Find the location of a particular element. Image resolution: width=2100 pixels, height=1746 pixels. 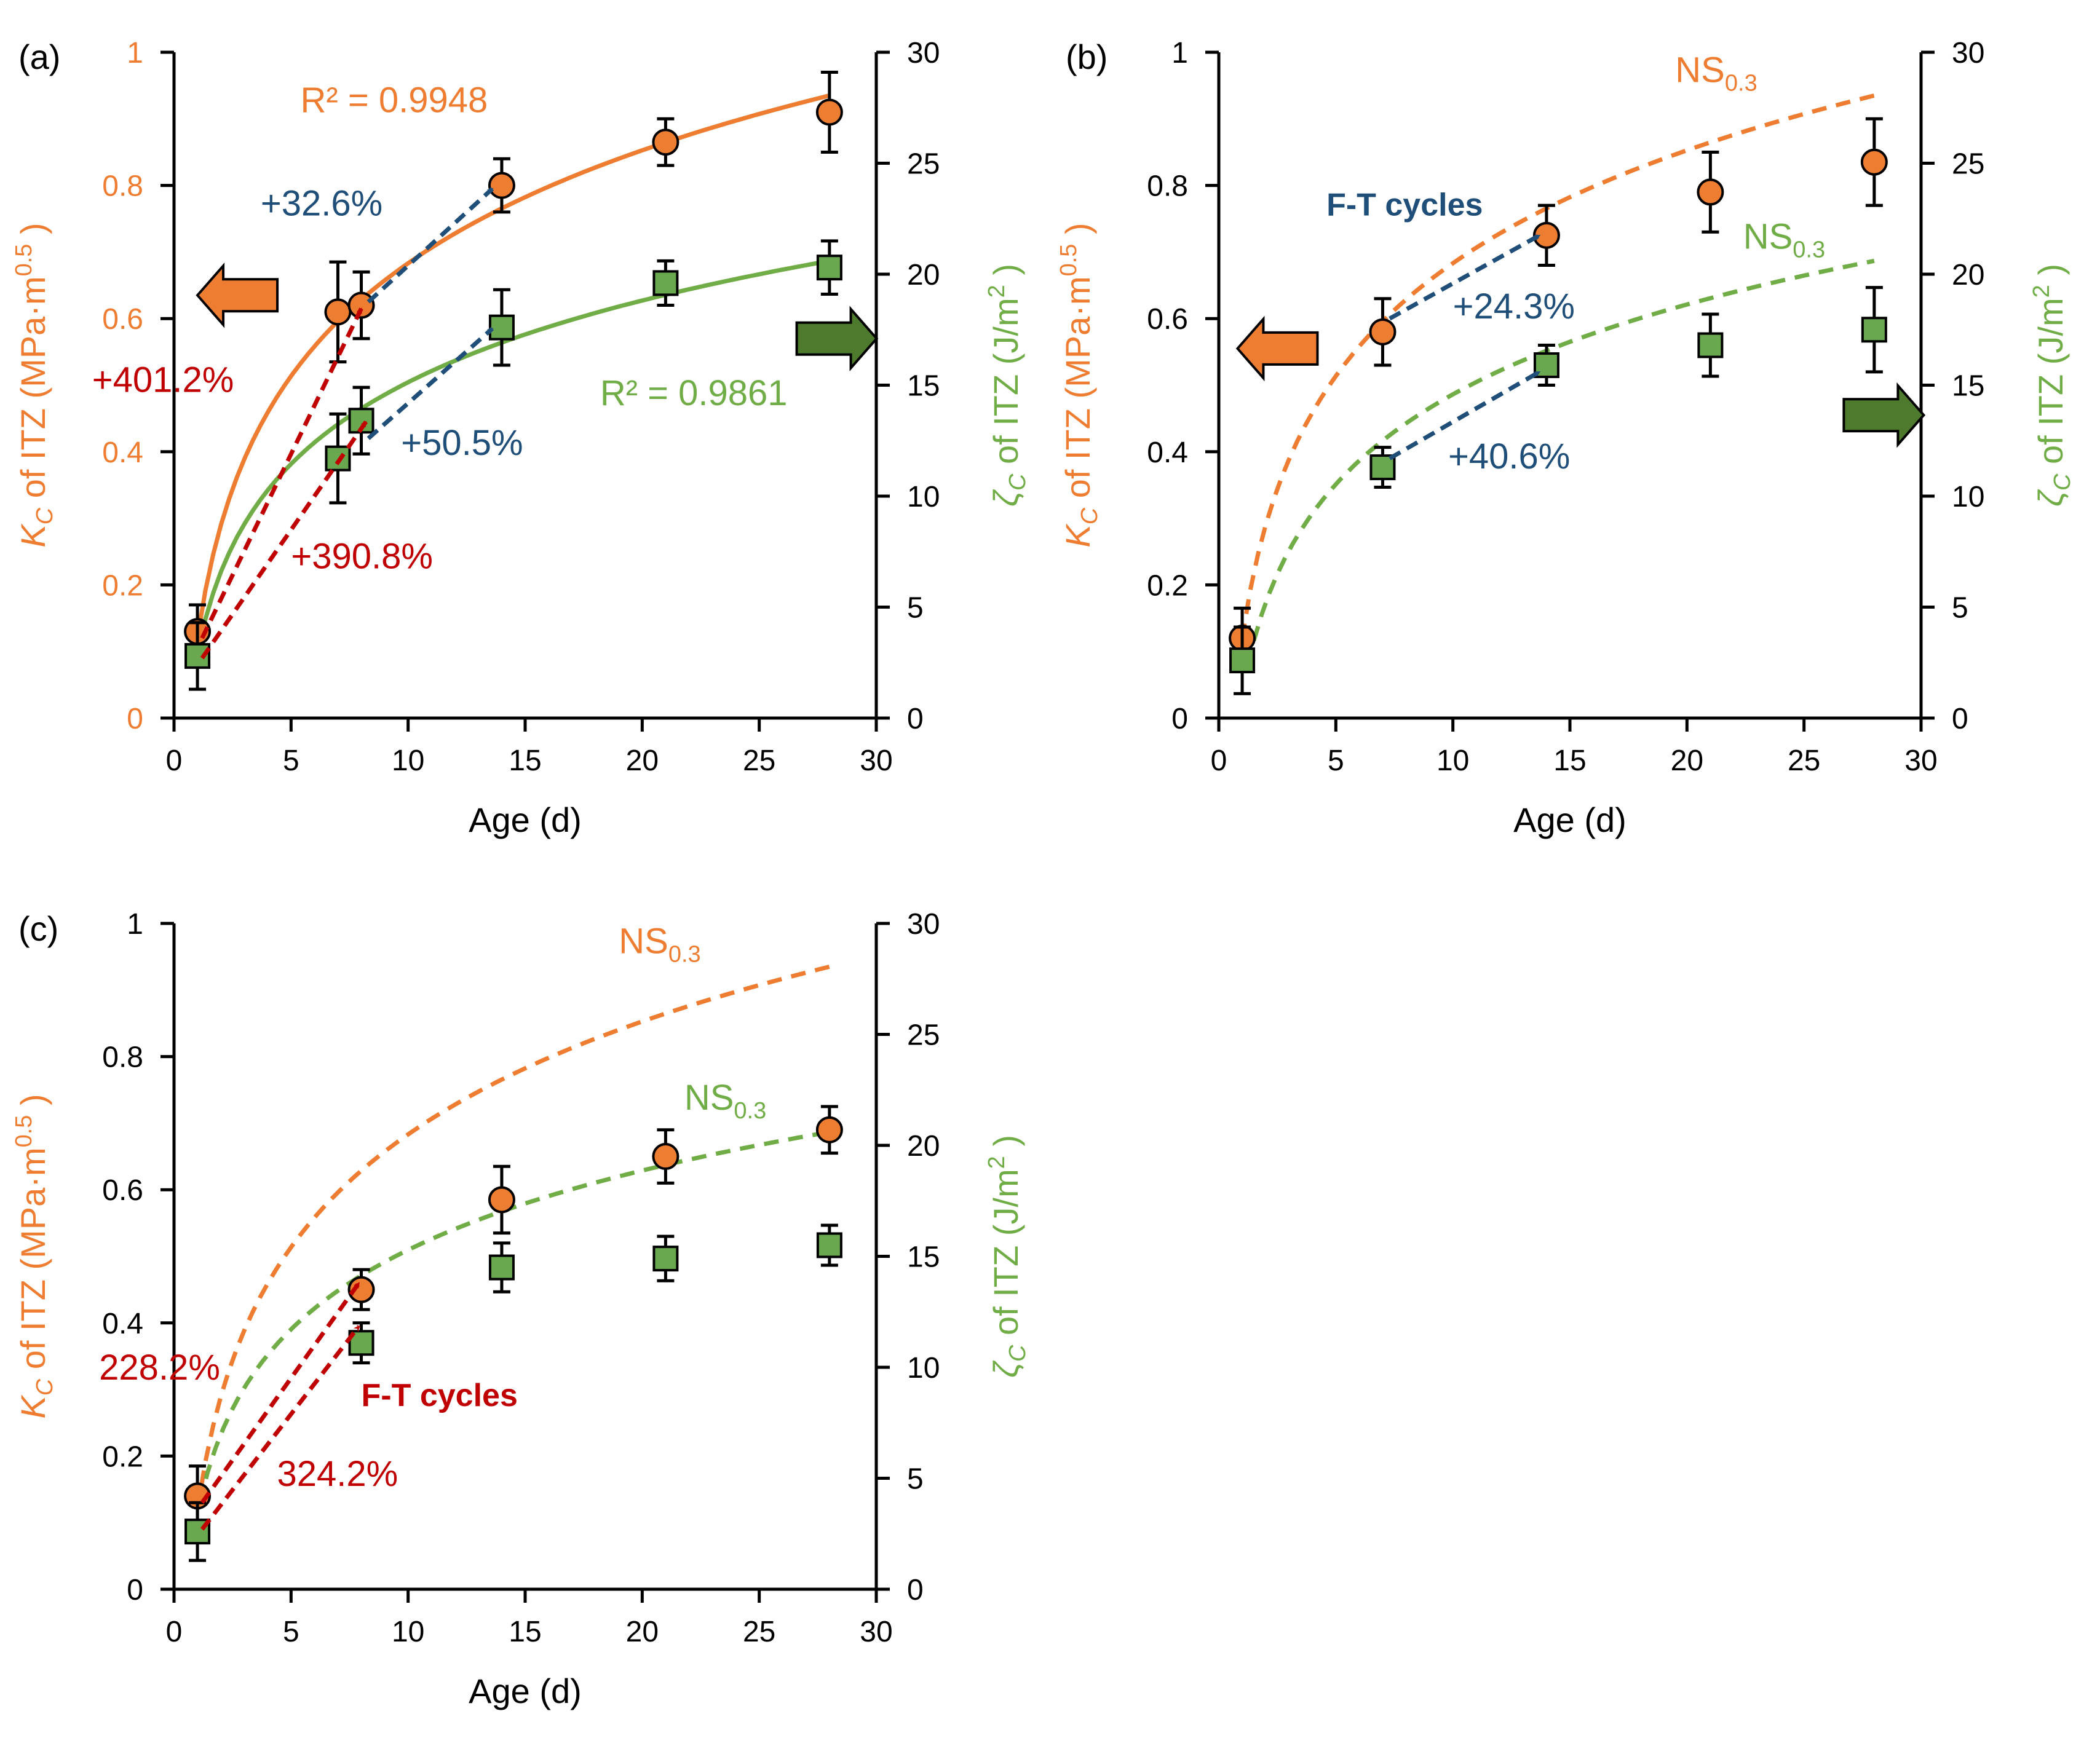

annotation-text: +24.3% is located at coordinates (1514, 306).